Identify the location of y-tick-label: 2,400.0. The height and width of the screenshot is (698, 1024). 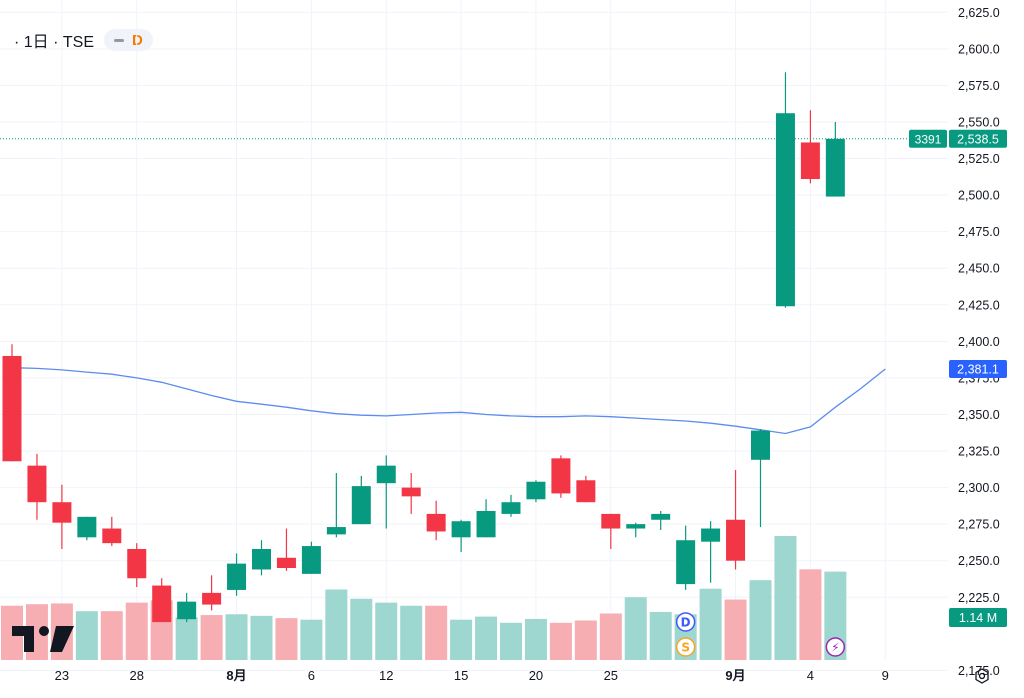
(979, 342).